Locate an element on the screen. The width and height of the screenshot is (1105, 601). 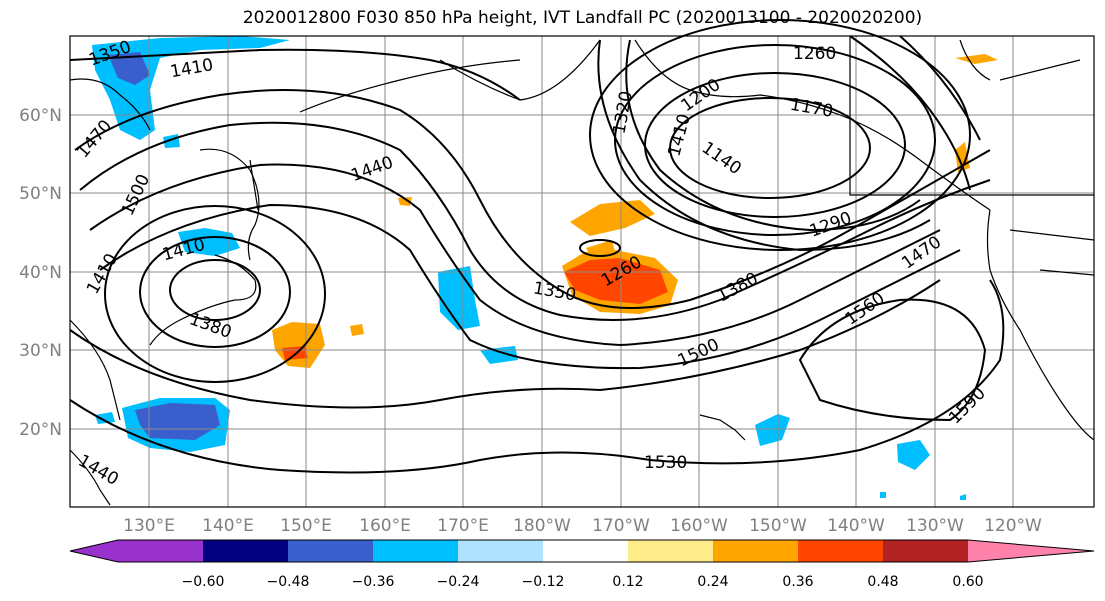
lon-label: 180°W is located at coordinates (542, 526).